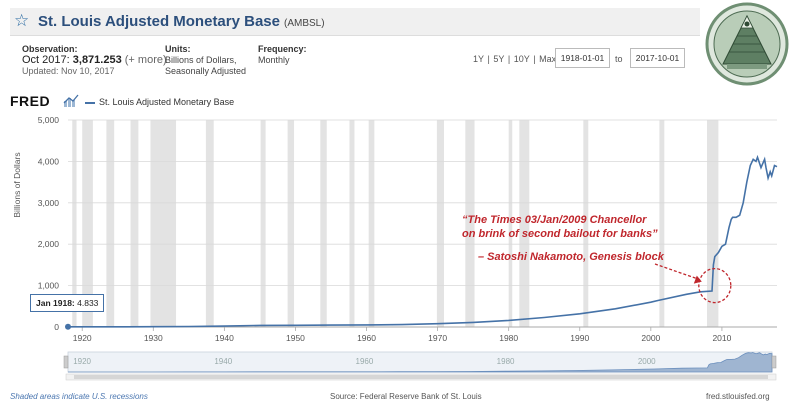  Describe the element at coordinates (90, 102) in the screenshot. I see `legend-swatch` at that location.